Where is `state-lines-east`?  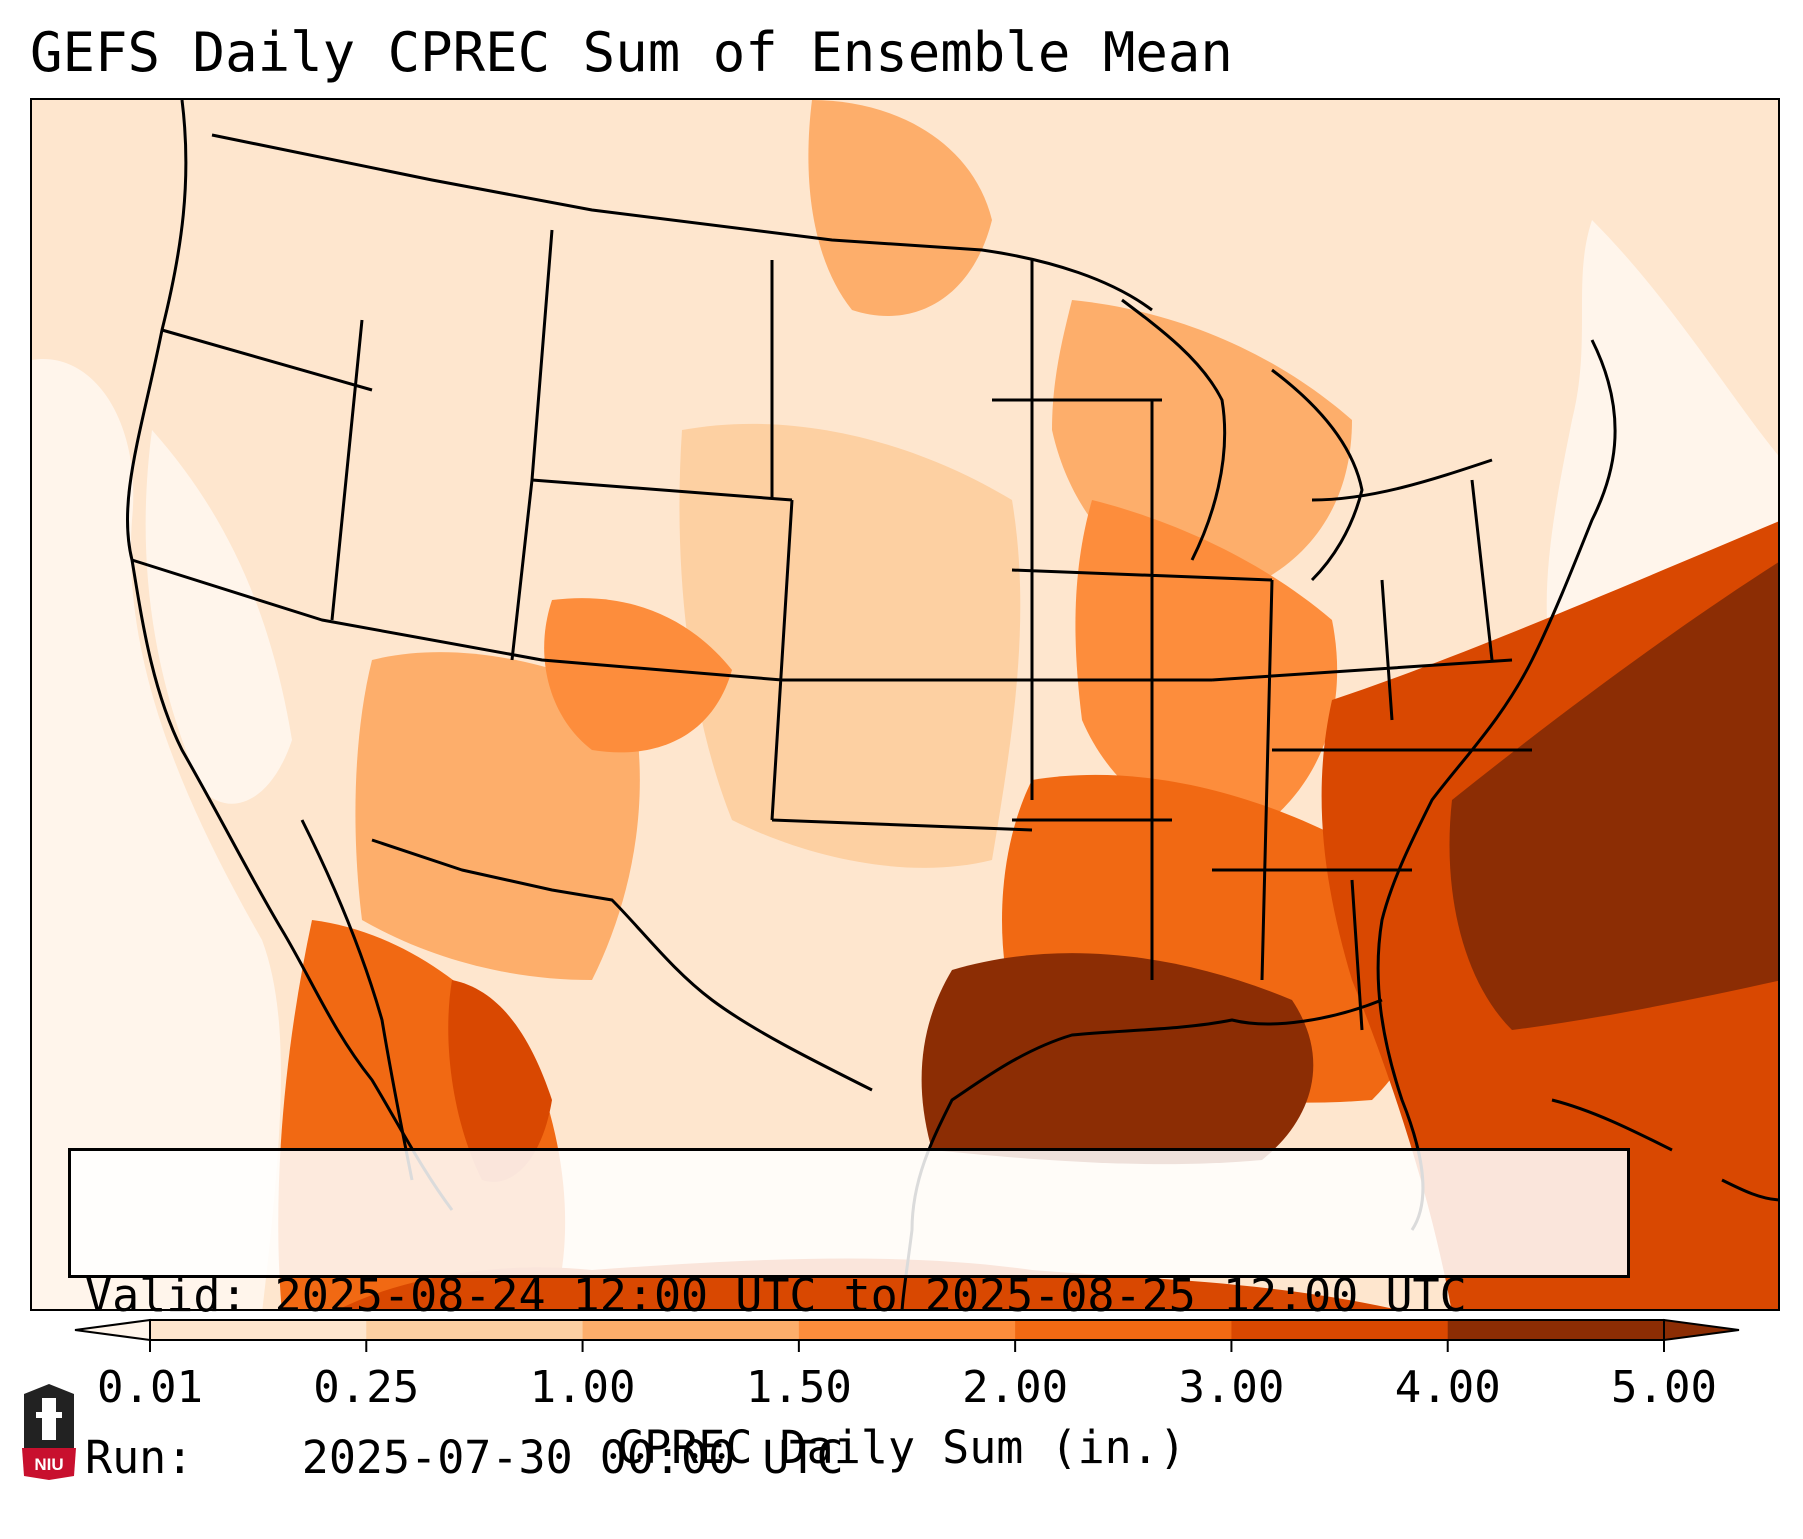
state-lines-east is located at coordinates (1371, 755).